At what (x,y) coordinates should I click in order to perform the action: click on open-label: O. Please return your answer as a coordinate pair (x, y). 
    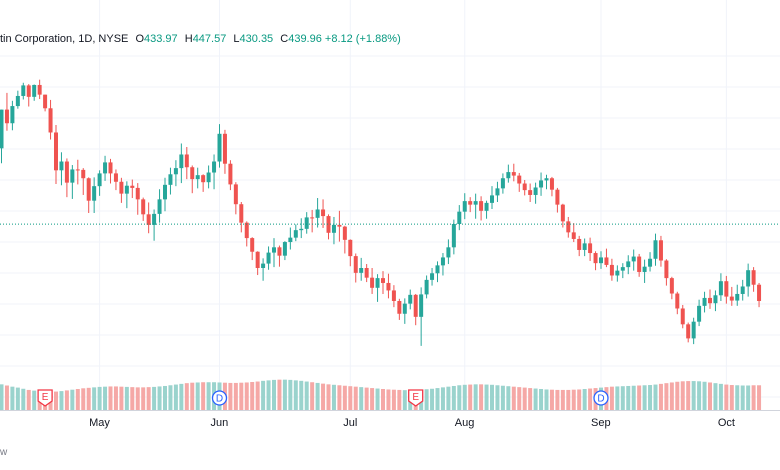
    Looking at the image, I should click on (140, 39).